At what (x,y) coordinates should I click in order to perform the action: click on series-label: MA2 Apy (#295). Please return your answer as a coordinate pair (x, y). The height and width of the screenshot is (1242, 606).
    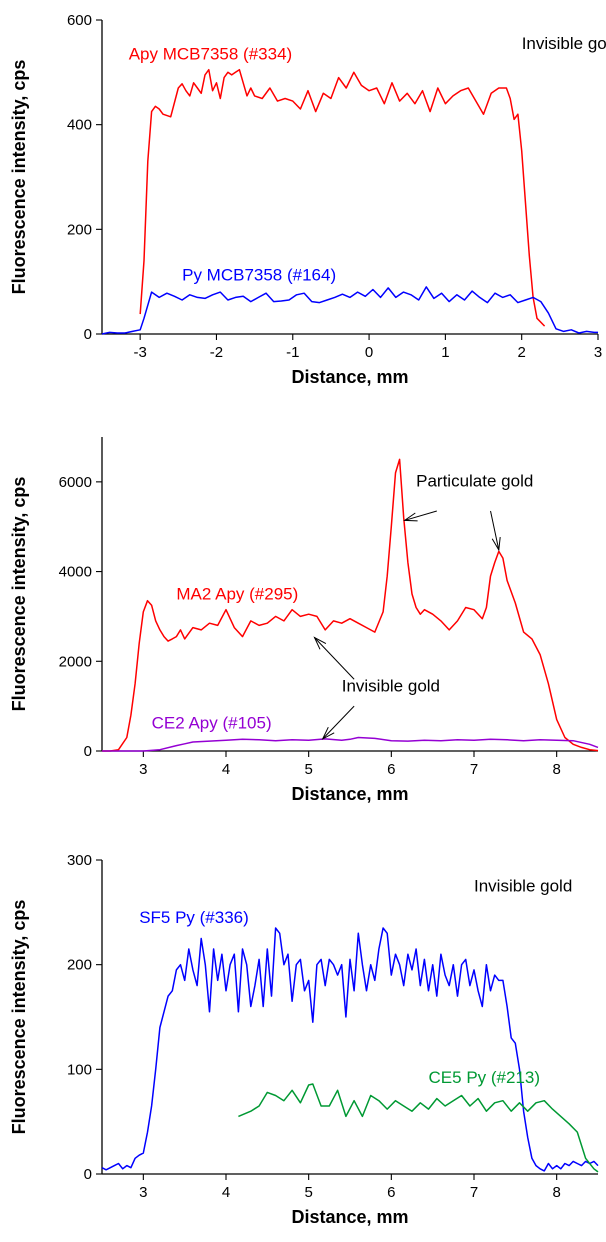
    Looking at the image, I should click on (237, 593).